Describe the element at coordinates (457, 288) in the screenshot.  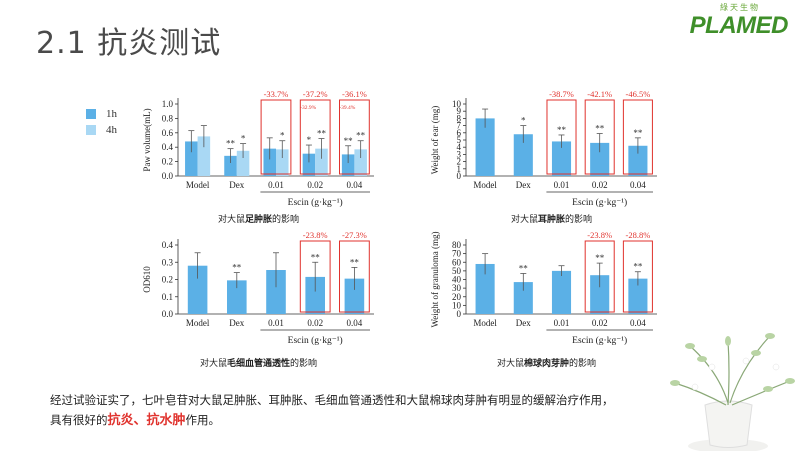
I see `y-tick-label: 30` at that location.